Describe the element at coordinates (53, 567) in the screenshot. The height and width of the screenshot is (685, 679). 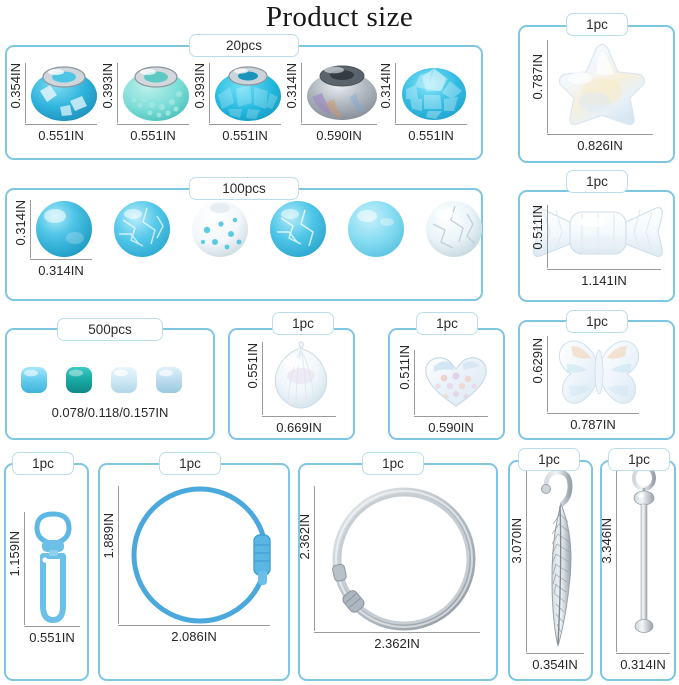
I see `swivel-clasp` at that location.